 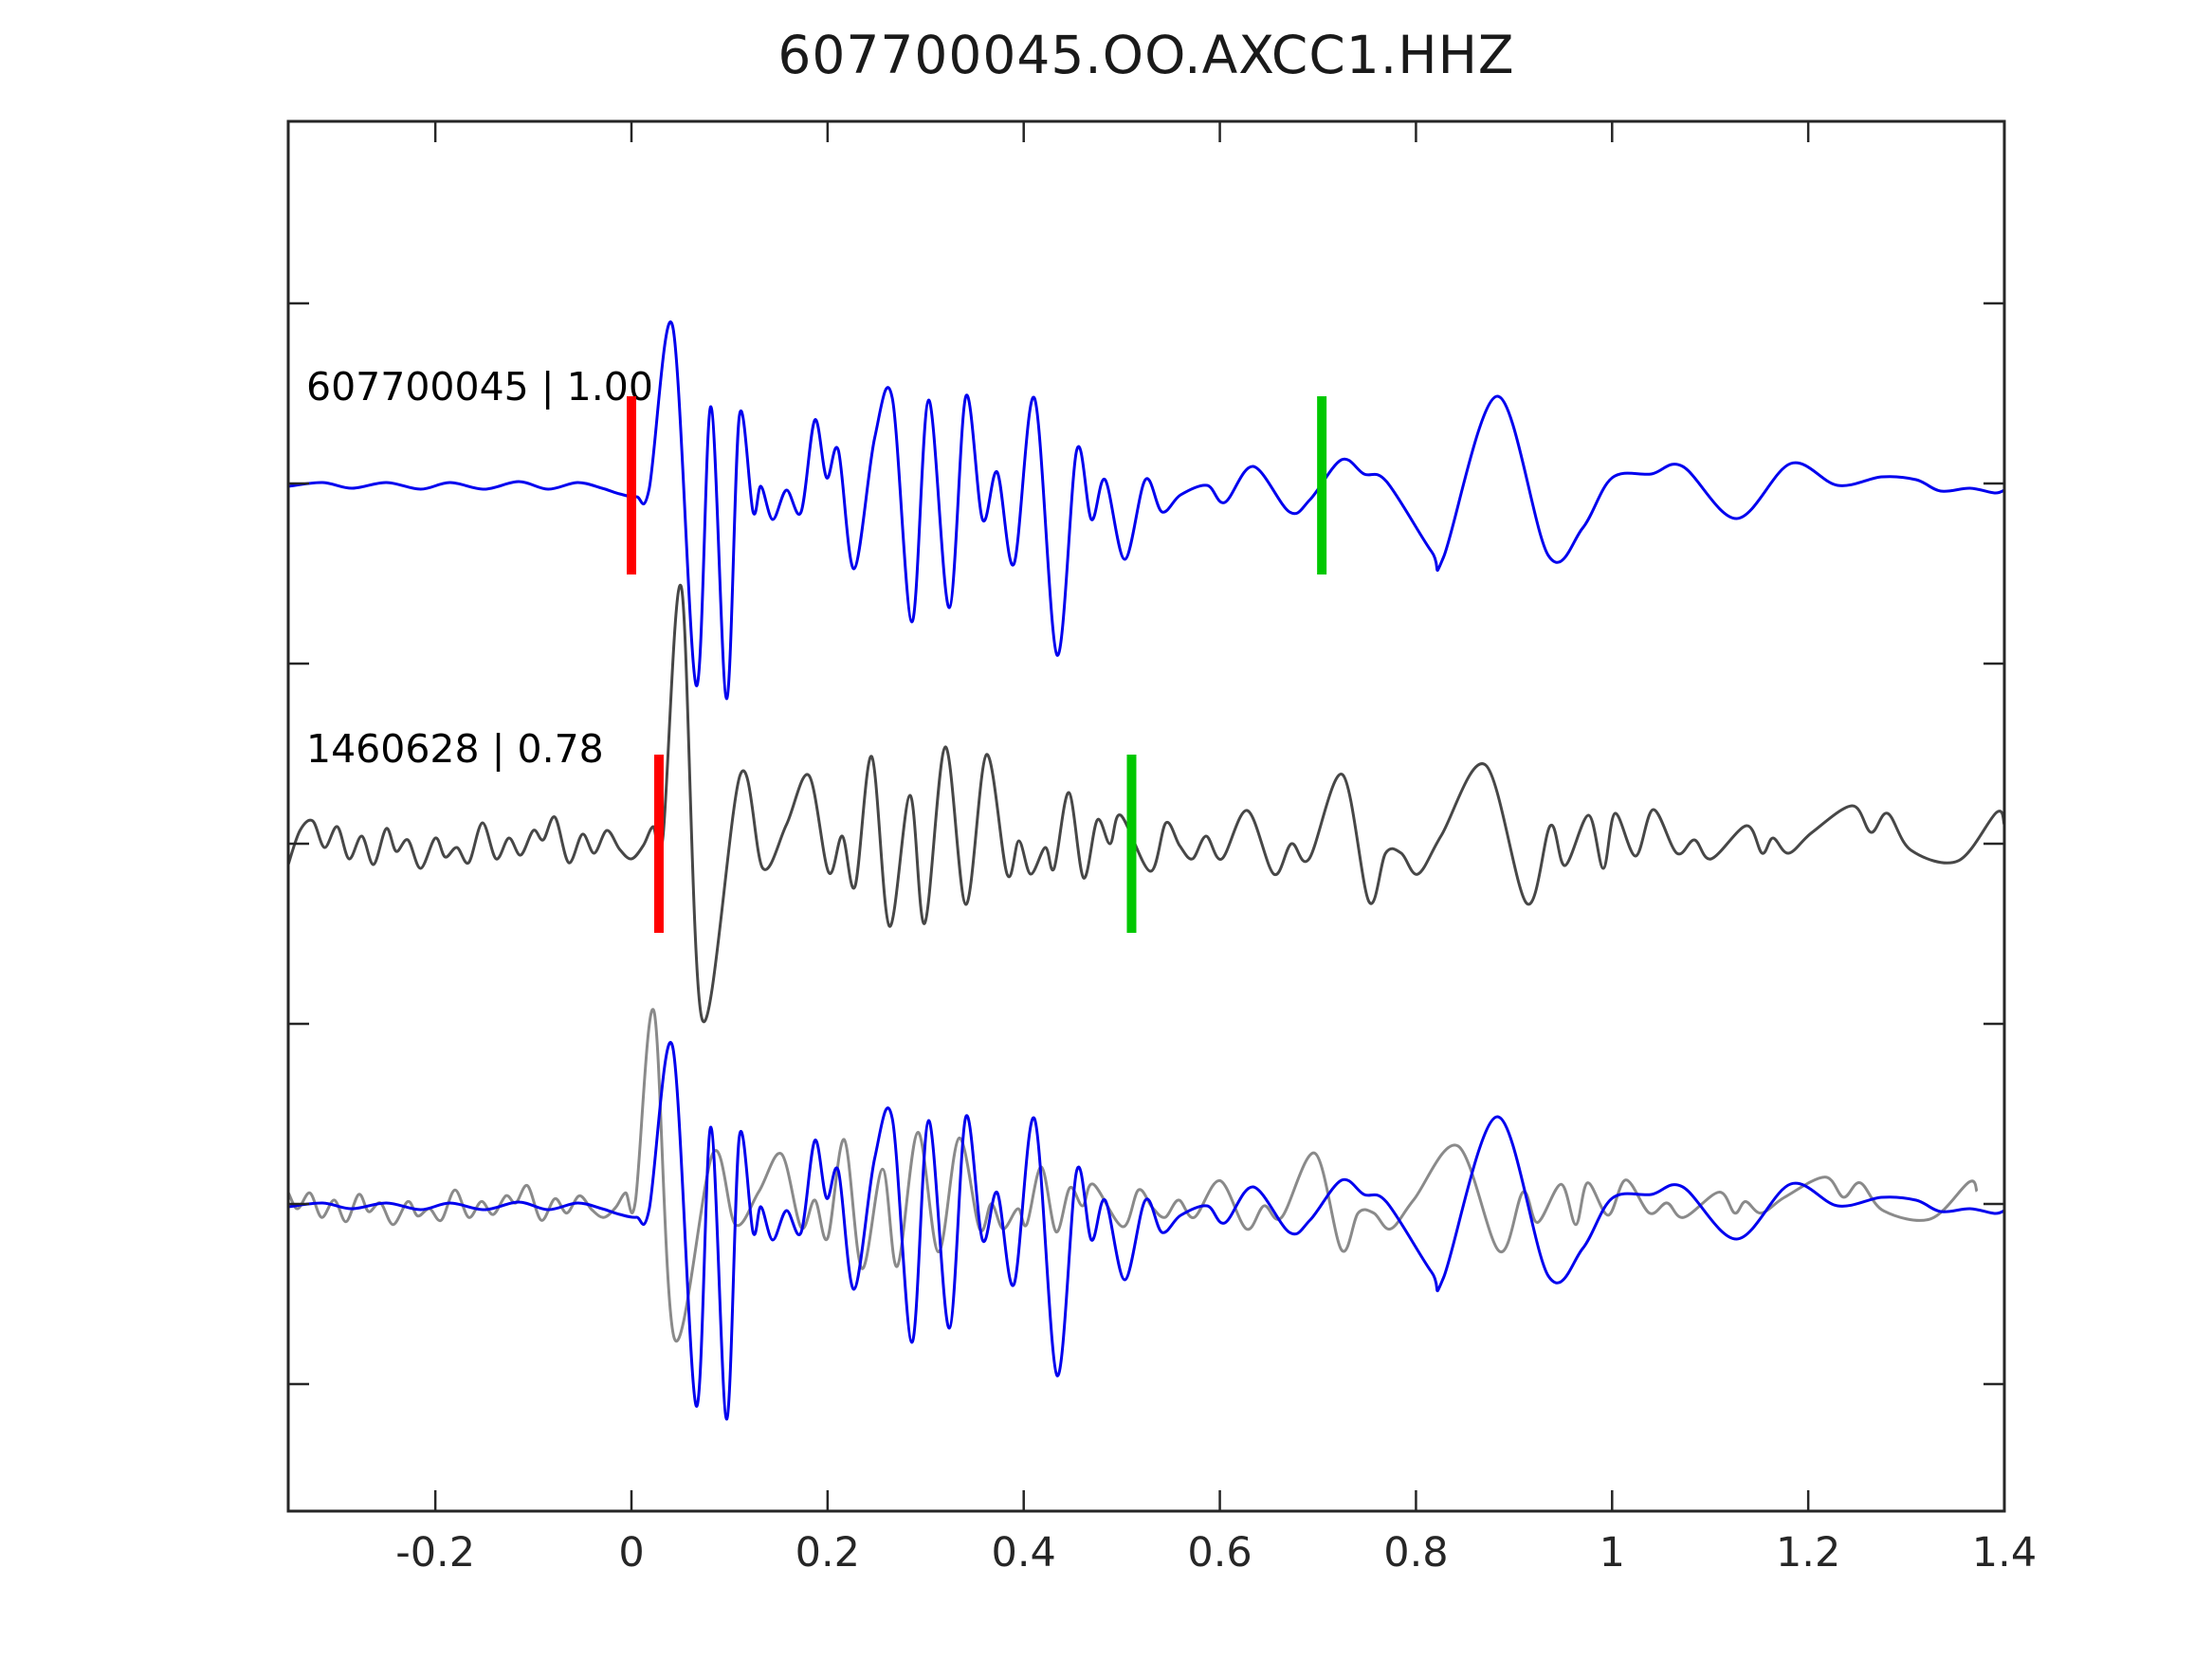 I want to click on x-axis-tick-label: 1, so click(x=1612, y=1553).